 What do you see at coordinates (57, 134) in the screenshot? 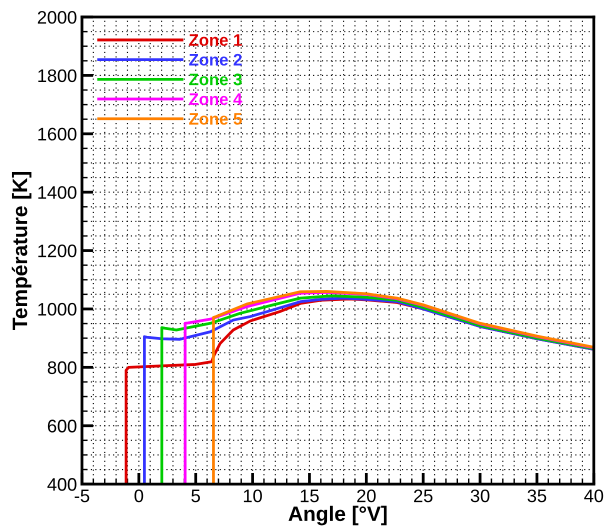
I see `y-tick-label: 1600` at bounding box center [57, 134].